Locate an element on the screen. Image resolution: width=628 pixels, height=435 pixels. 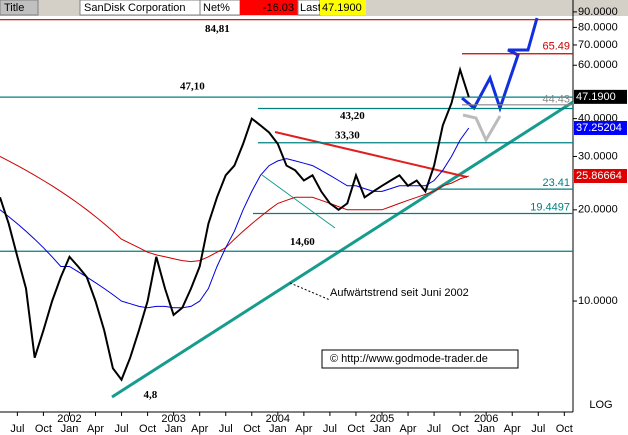
y-tick-label: 10.0000 is located at coordinates (598, 301).